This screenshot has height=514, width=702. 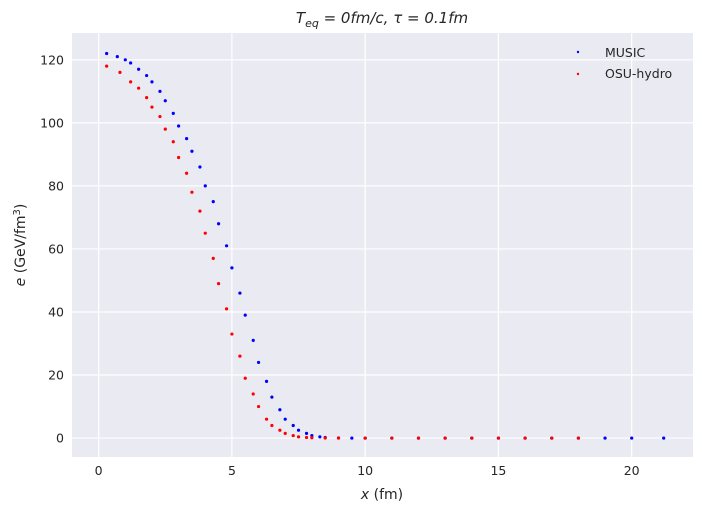 What do you see at coordinates (52, 248) in the screenshot?
I see `y-tick-labels: 0 20 40 60 80 100 120` at bounding box center [52, 248].